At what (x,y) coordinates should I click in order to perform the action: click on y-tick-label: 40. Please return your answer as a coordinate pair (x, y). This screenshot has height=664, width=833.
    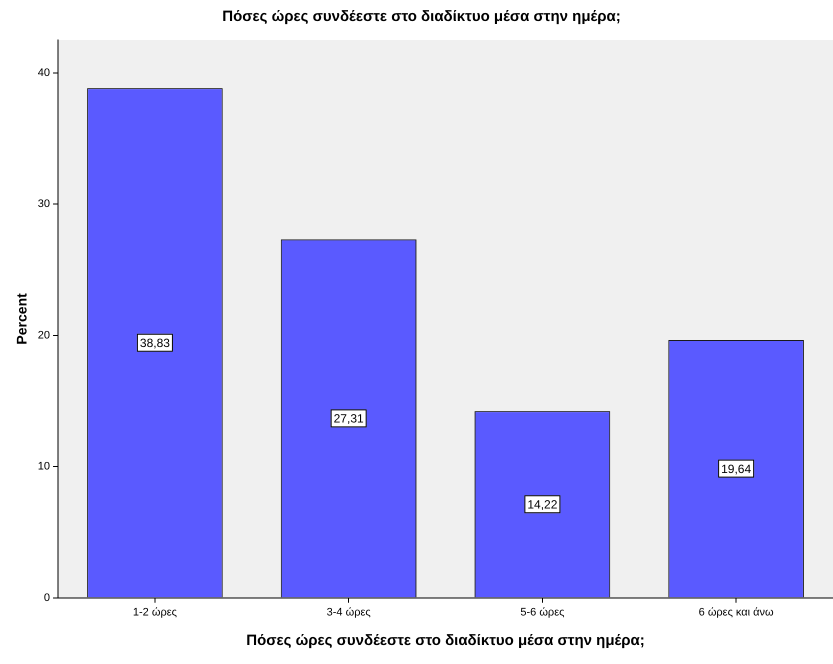
    Looking at the image, I should click on (44, 72).